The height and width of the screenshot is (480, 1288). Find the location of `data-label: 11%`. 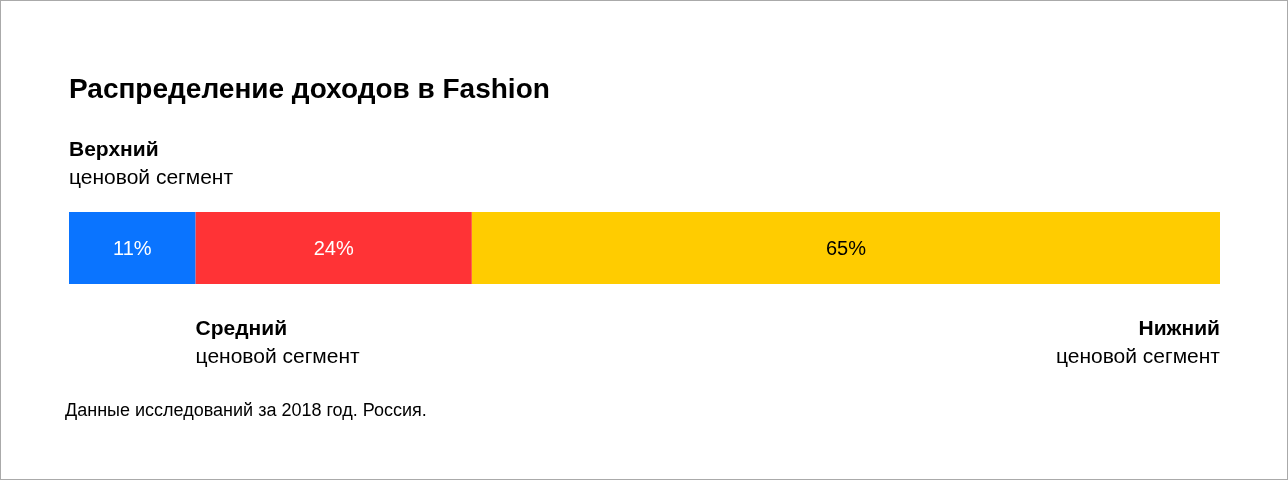

data-label: 11% is located at coordinates (132, 248).